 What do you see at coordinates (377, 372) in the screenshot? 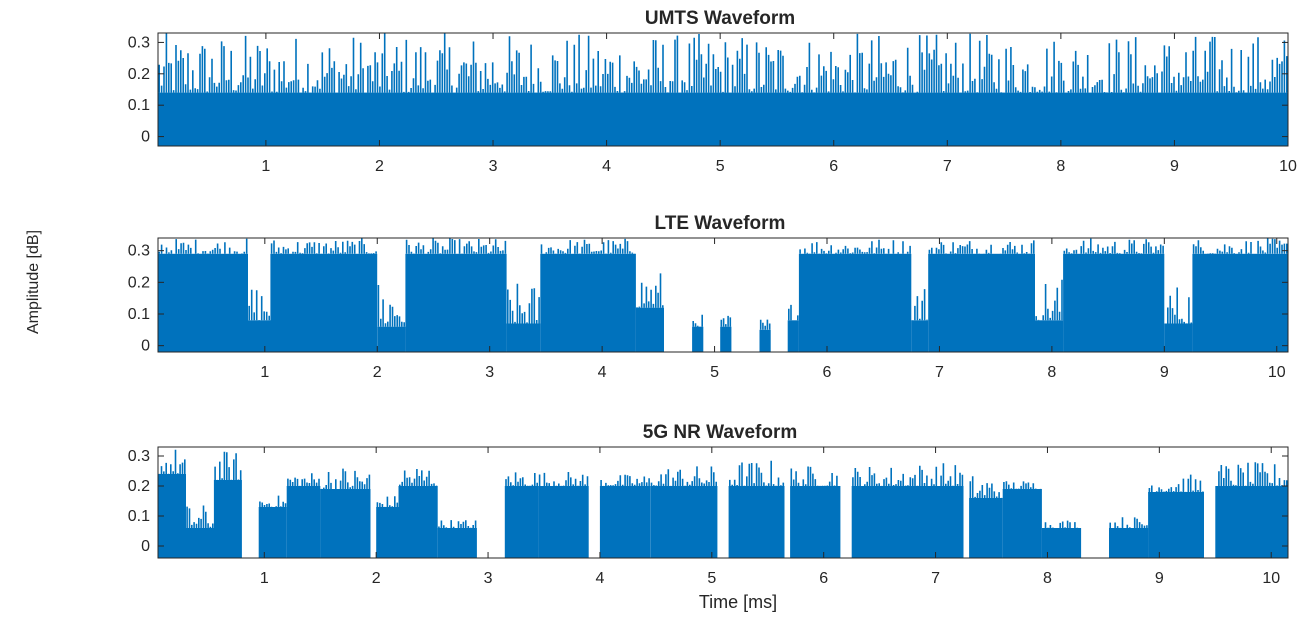
I see `lte-x-tick-label: 2` at bounding box center [377, 372].